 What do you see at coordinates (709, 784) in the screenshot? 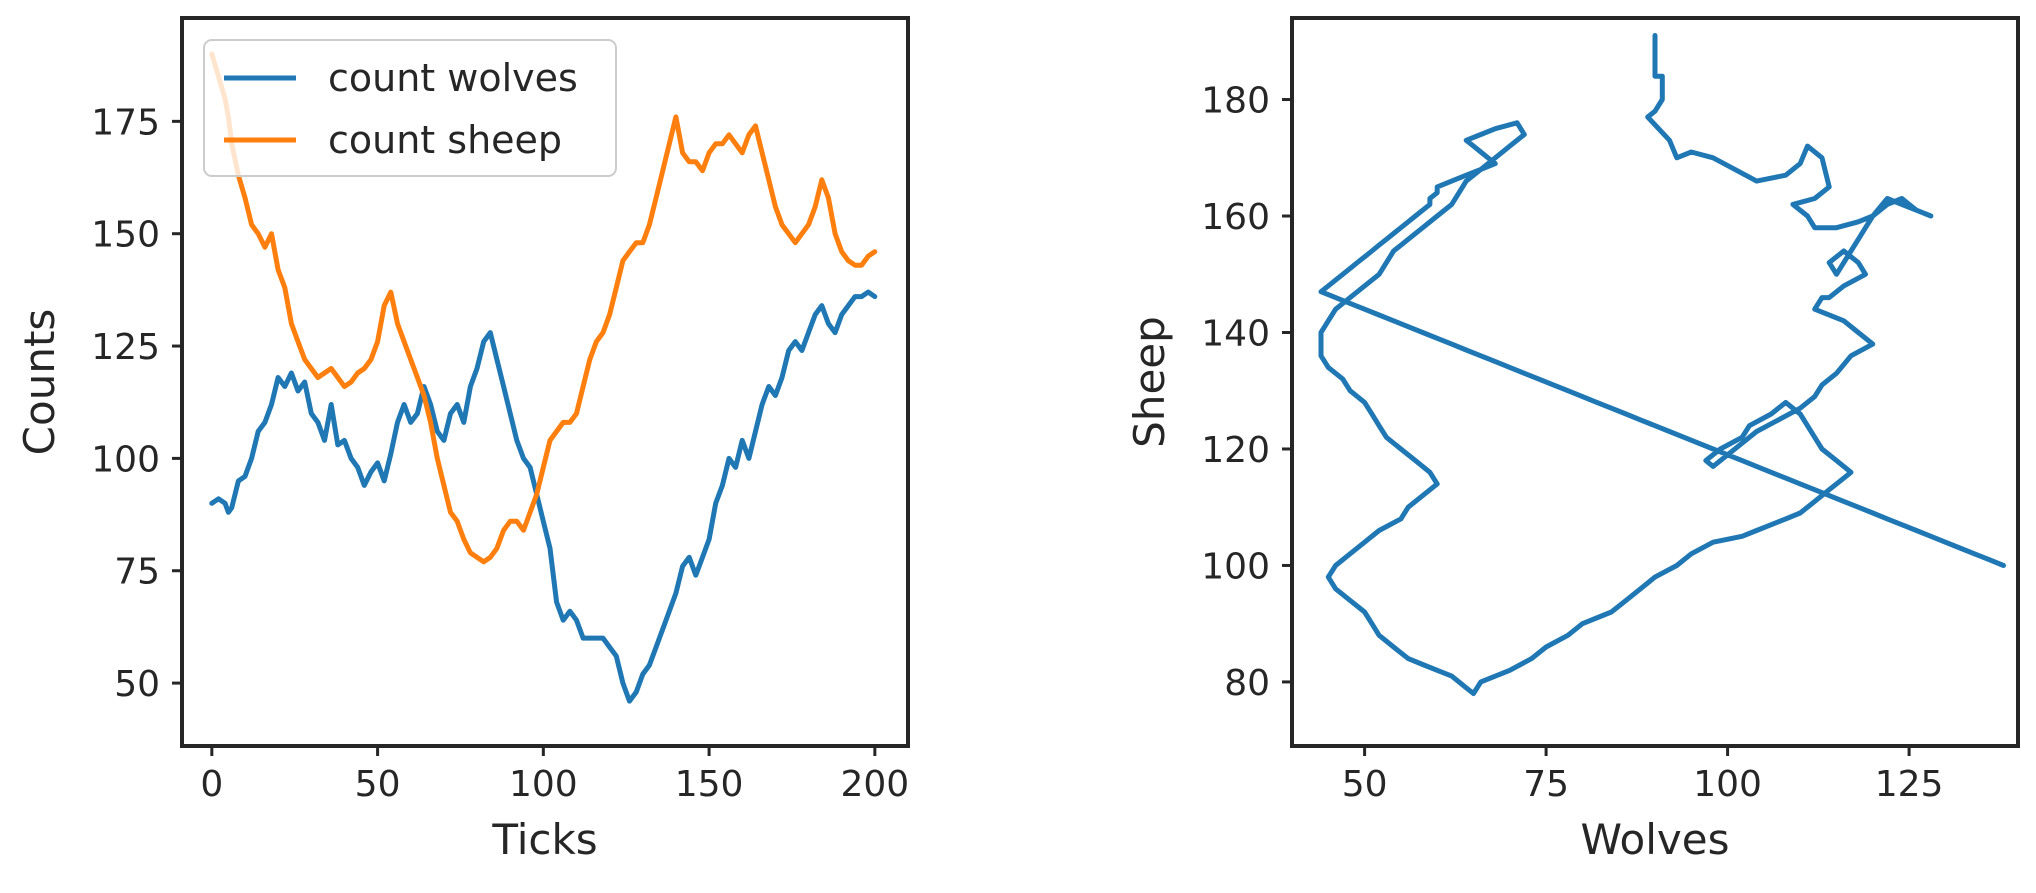
I see `x-tick-label: 150` at bounding box center [709, 784].